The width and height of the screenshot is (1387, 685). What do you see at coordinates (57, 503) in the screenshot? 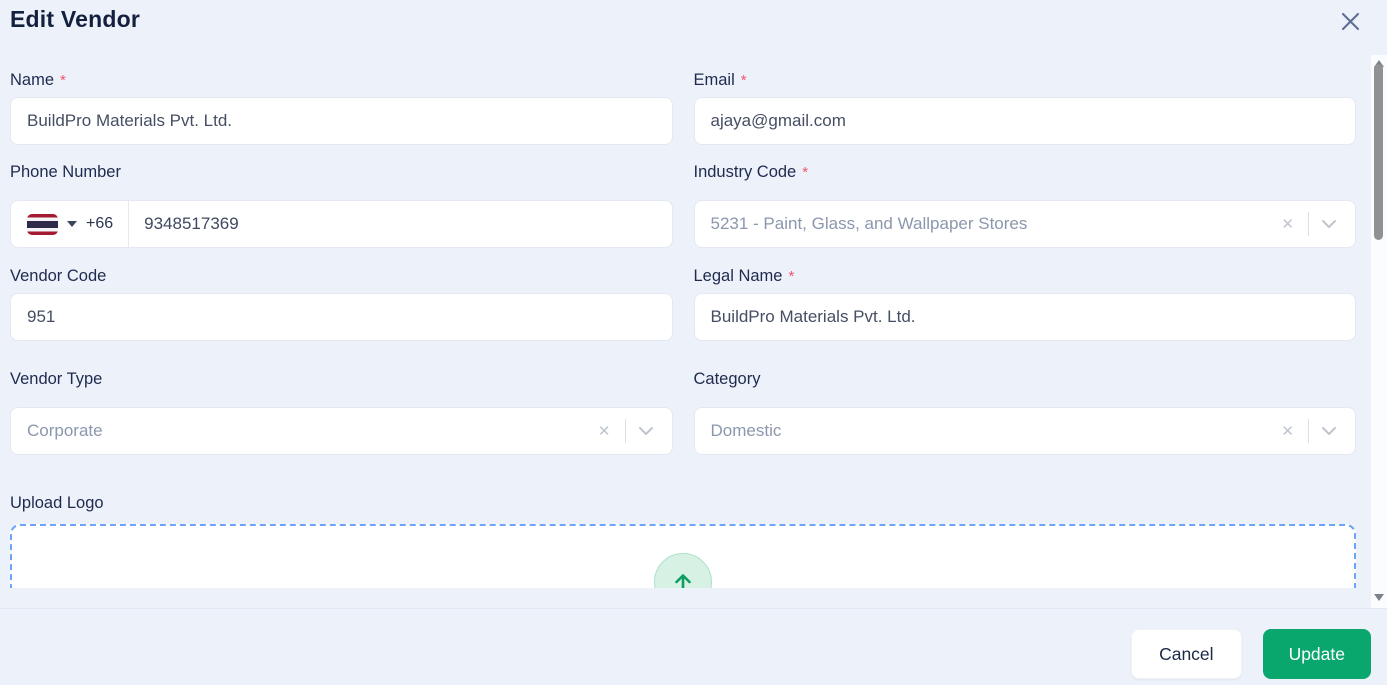
I see `upload-logo-label: Upload Logo` at bounding box center [57, 503].